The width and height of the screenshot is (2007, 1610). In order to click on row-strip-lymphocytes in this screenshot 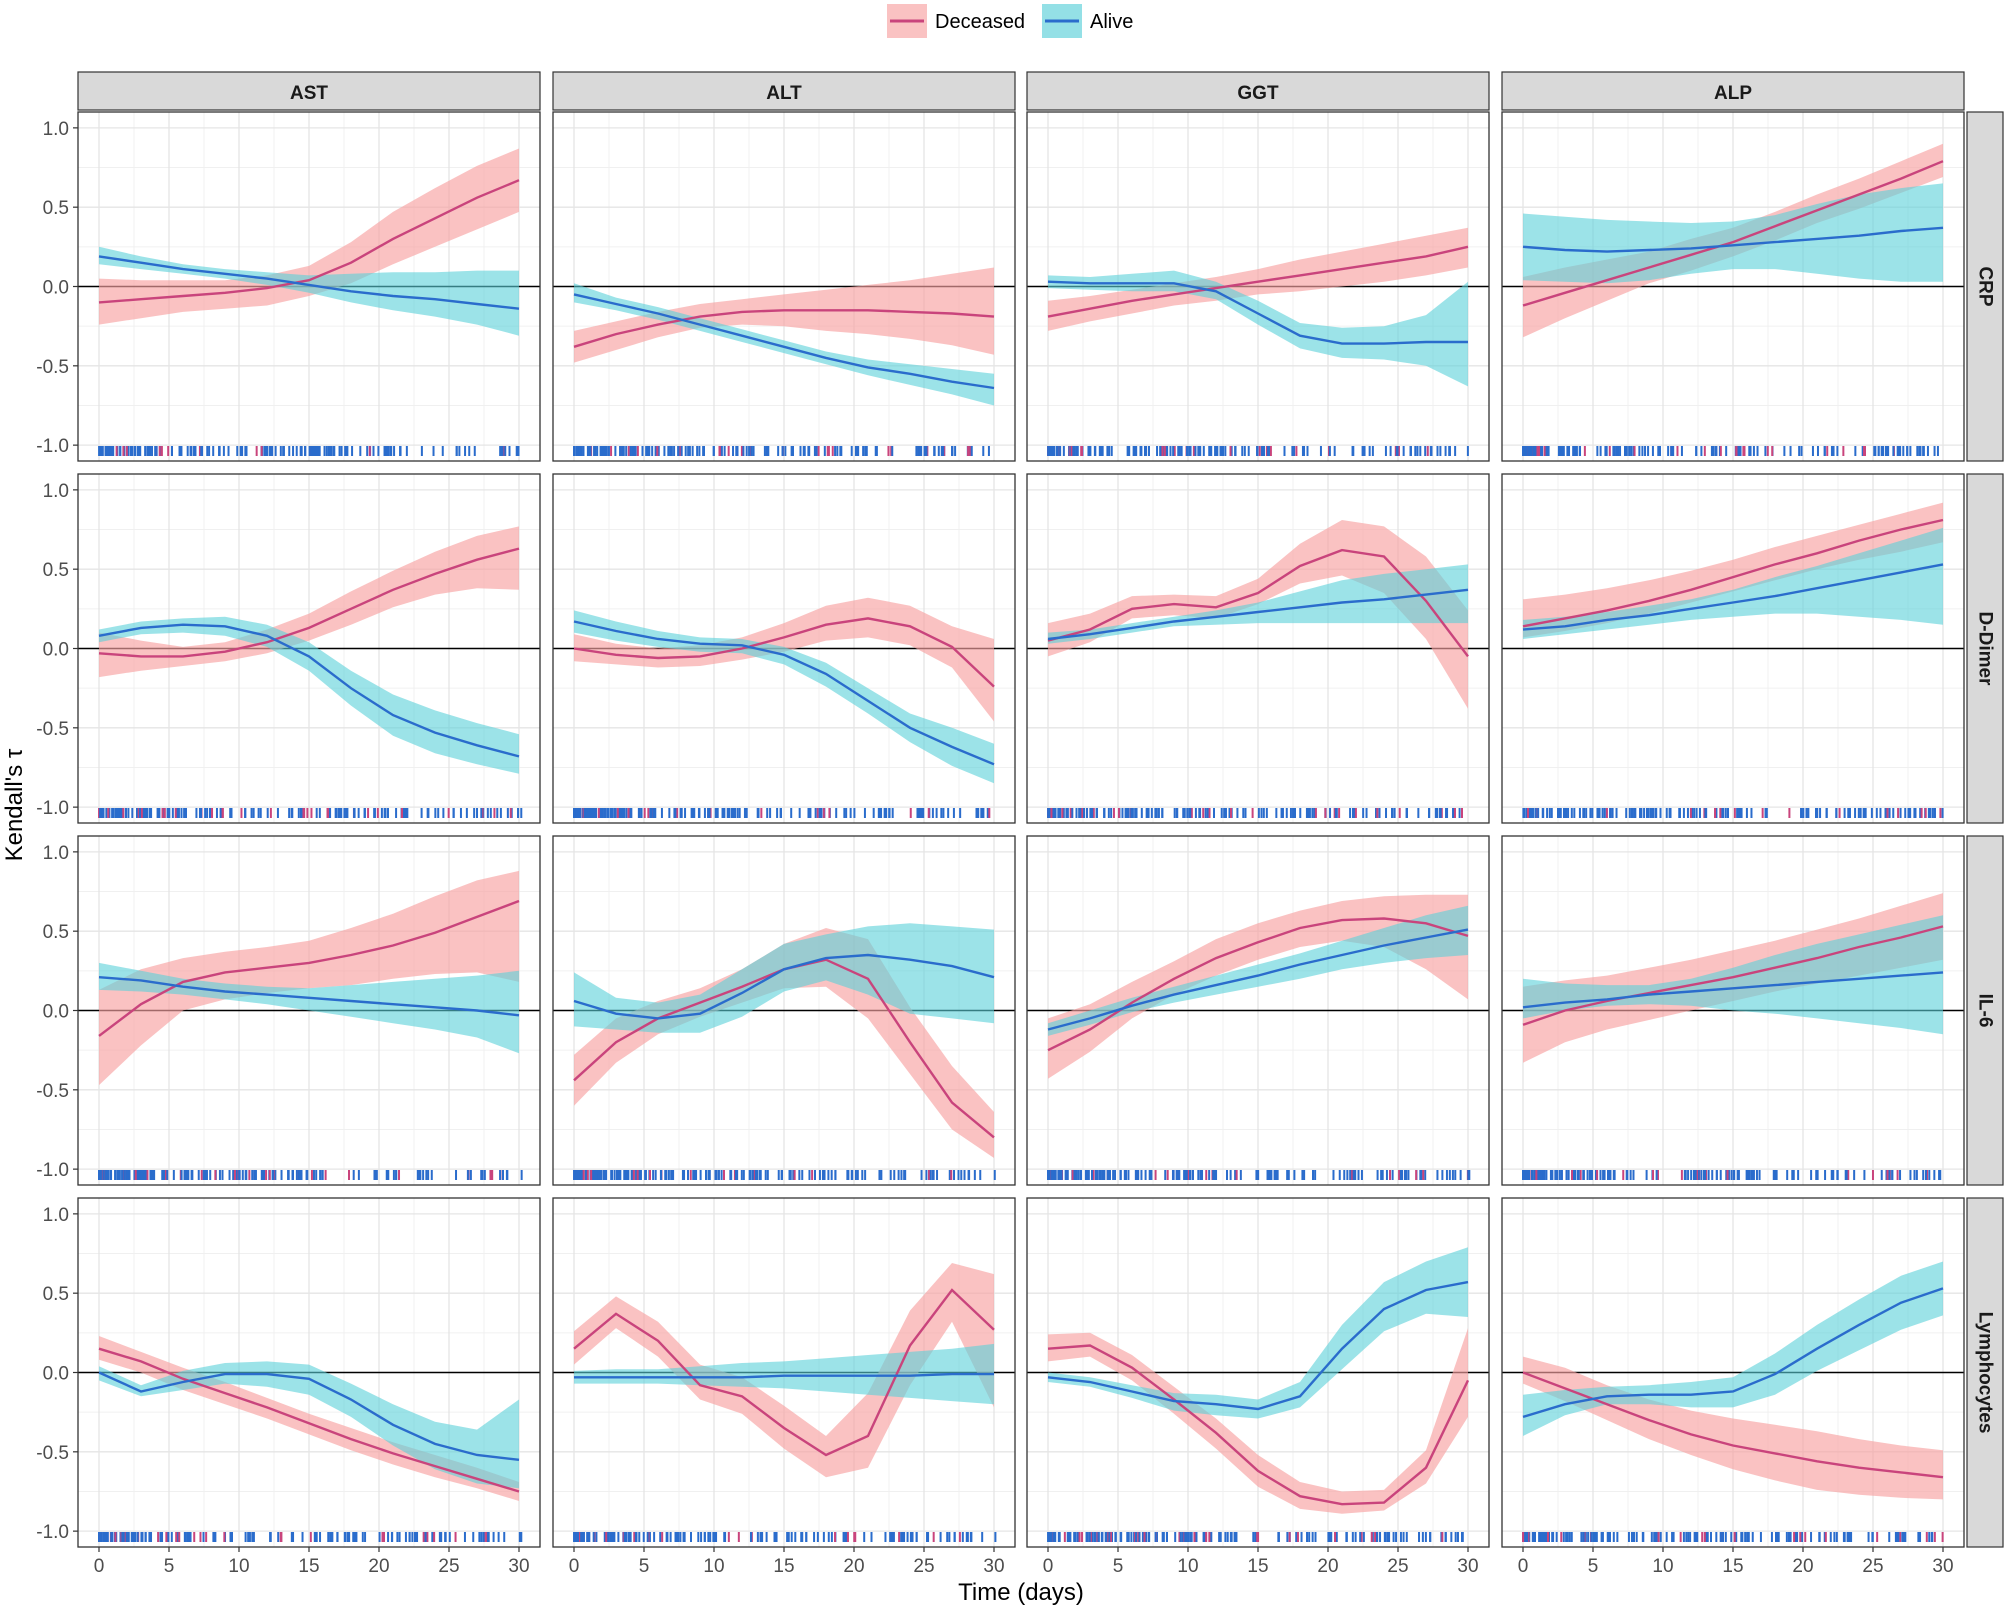, I will do `click(1985, 1372)`.